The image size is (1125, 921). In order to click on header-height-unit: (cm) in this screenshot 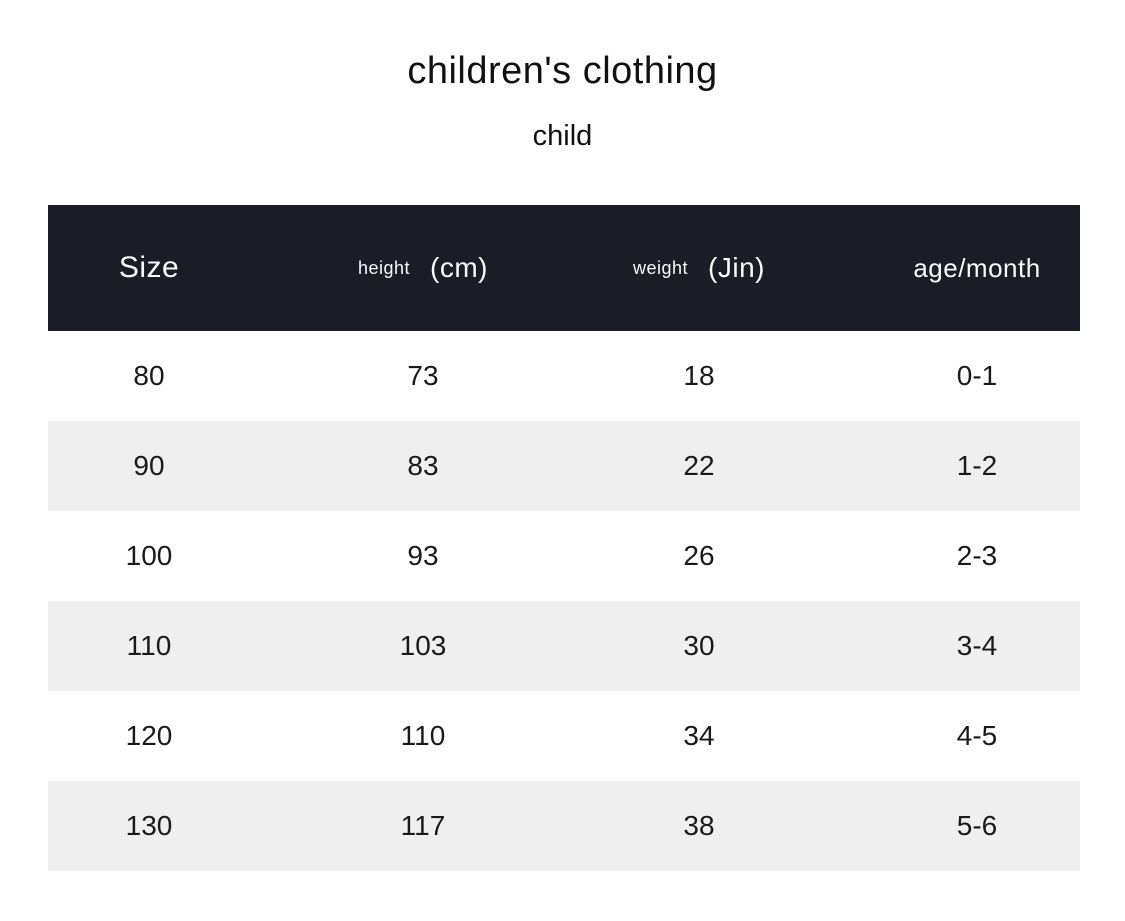, I will do `click(459, 267)`.